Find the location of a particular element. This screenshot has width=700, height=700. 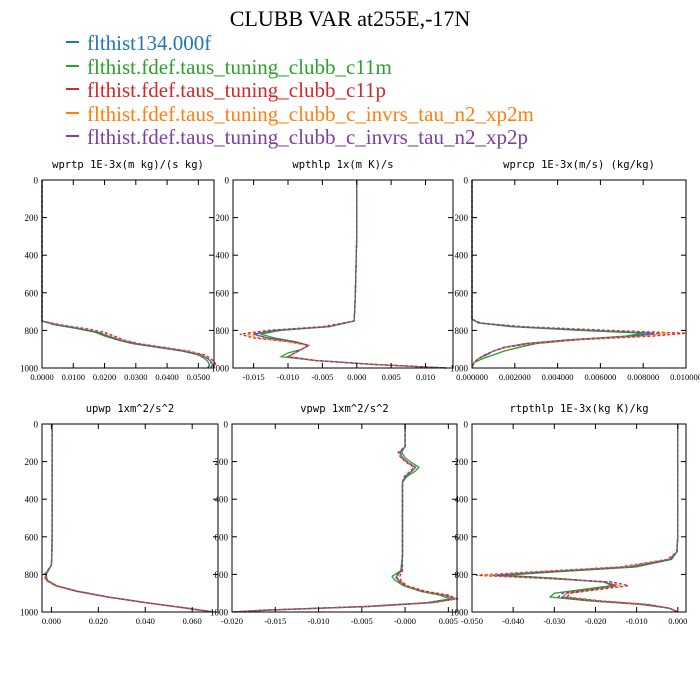

x-tick-label: 0.0100 is located at coordinates (73, 377).